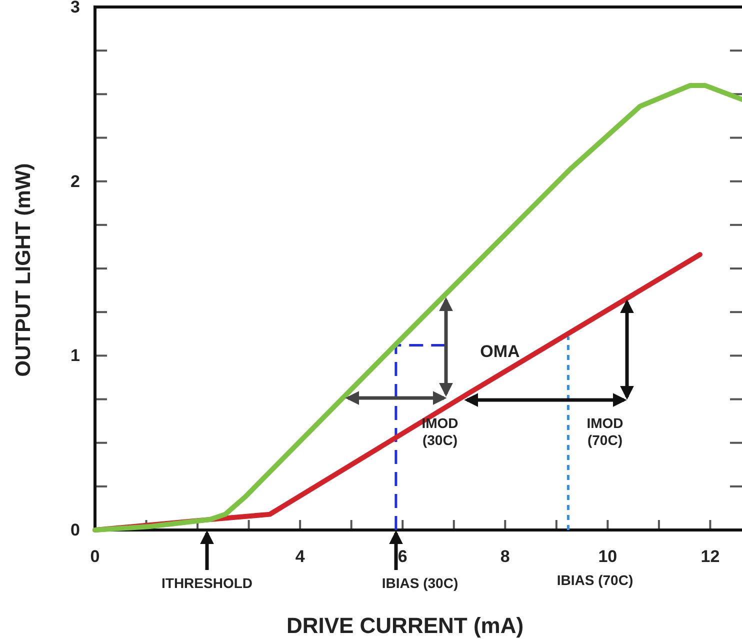 The height and width of the screenshot is (639, 742). Describe the element at coordinates (75, 181) in the screenshot. I see `y-tick-label: 2` at that location.